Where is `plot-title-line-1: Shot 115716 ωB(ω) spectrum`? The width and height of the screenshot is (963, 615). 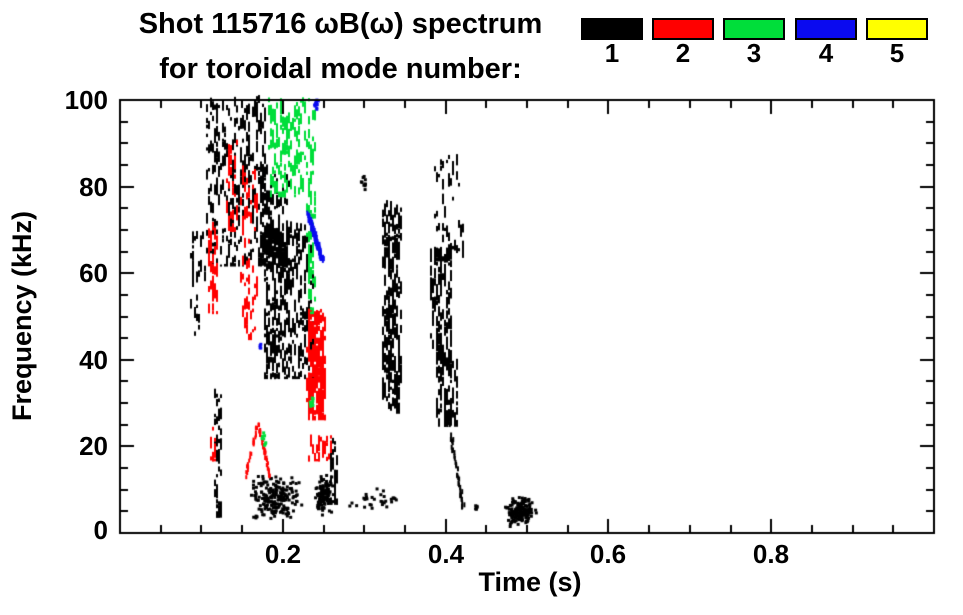
plot-title-line-1: Shot 115716 ωB(ω) spectrum is located at coordinates (340, 24).